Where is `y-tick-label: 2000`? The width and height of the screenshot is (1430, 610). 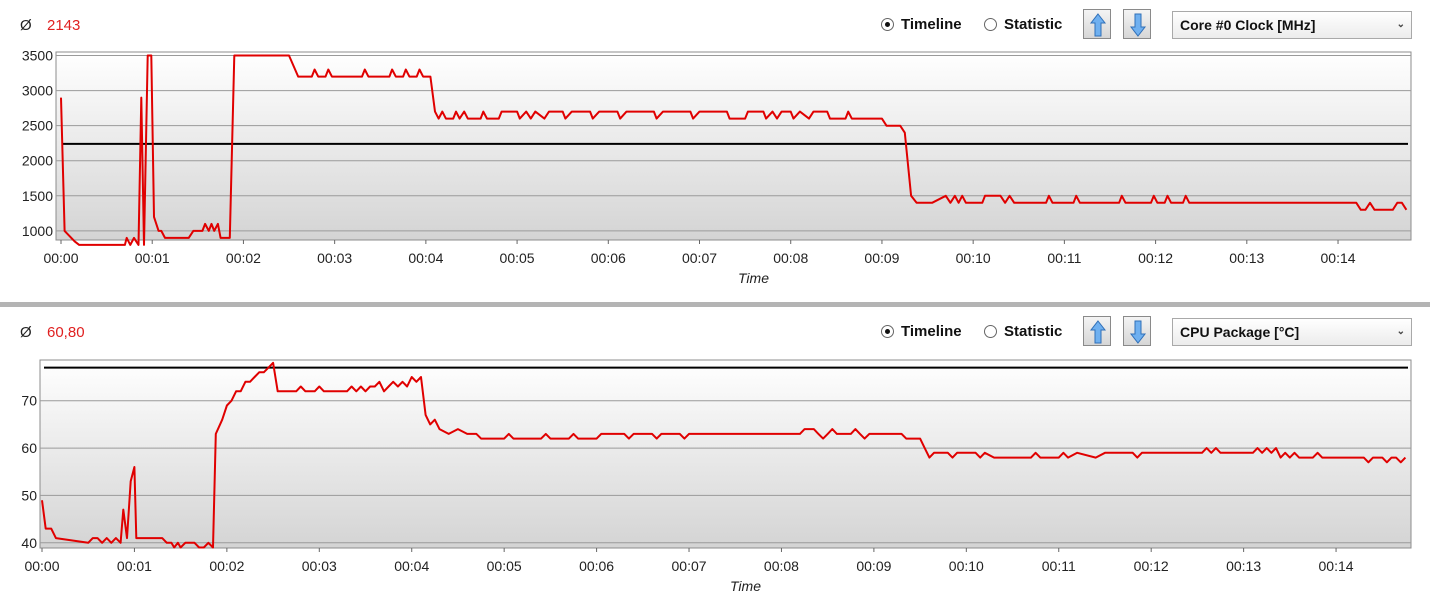 y-tick-label: 2000 is located at coordinates (37, 161).